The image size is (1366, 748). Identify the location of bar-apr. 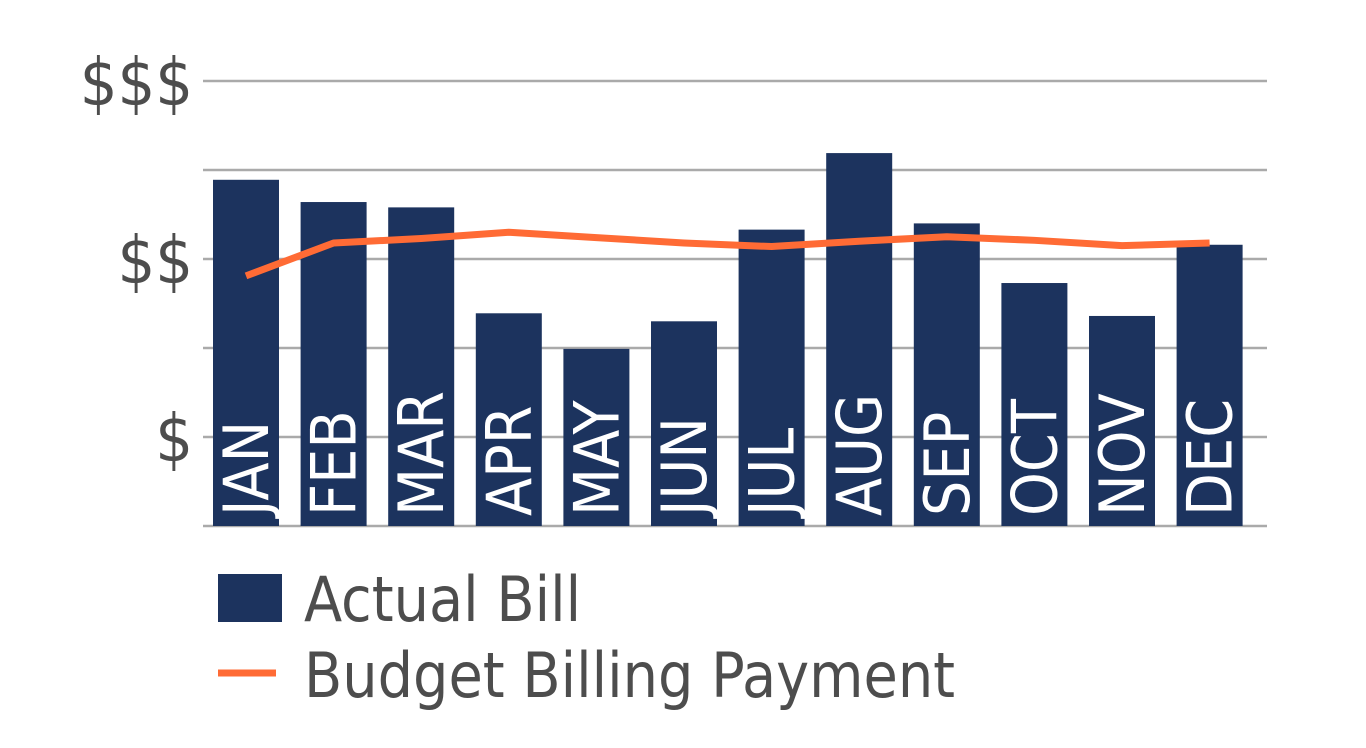
(508, 419).